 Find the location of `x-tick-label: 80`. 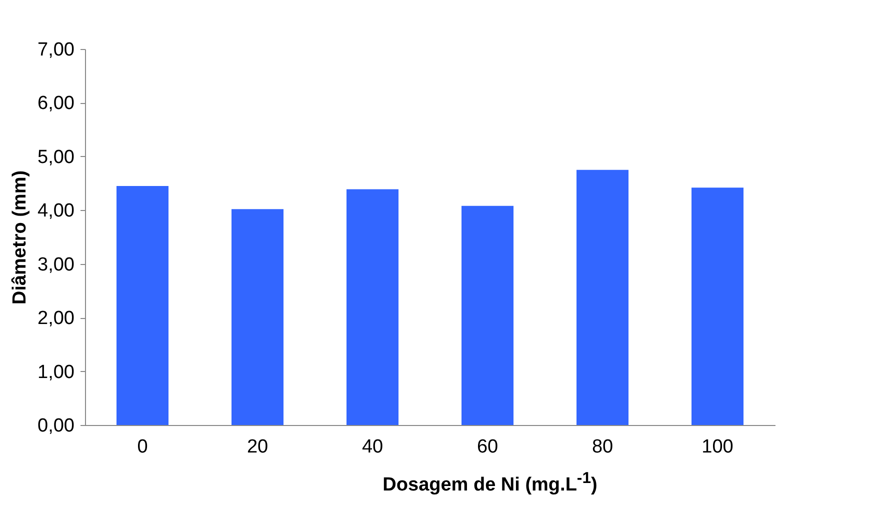

x-tick-label: 80 is located at coordinates (603, 447).